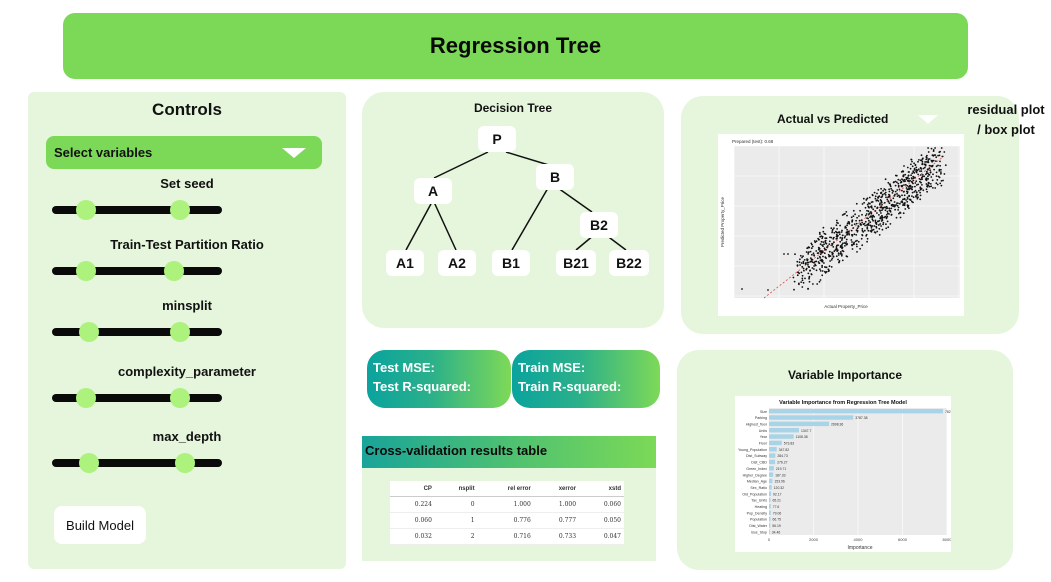 This screenshot has width=1051, height=582. Describe the element at coordinates (759, 532) in the screenshot. I see `category-label: Bus_Stop` at that location.